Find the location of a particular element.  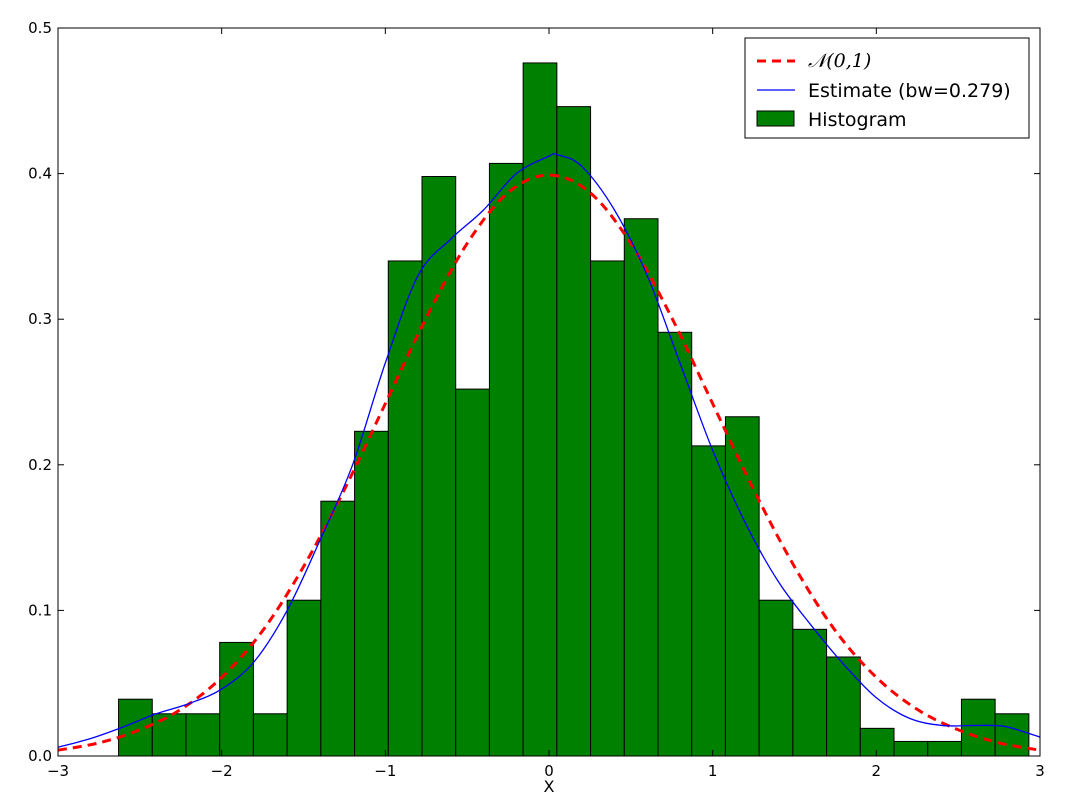

x-tick-label: −3 is located at coordinates (58, 771).